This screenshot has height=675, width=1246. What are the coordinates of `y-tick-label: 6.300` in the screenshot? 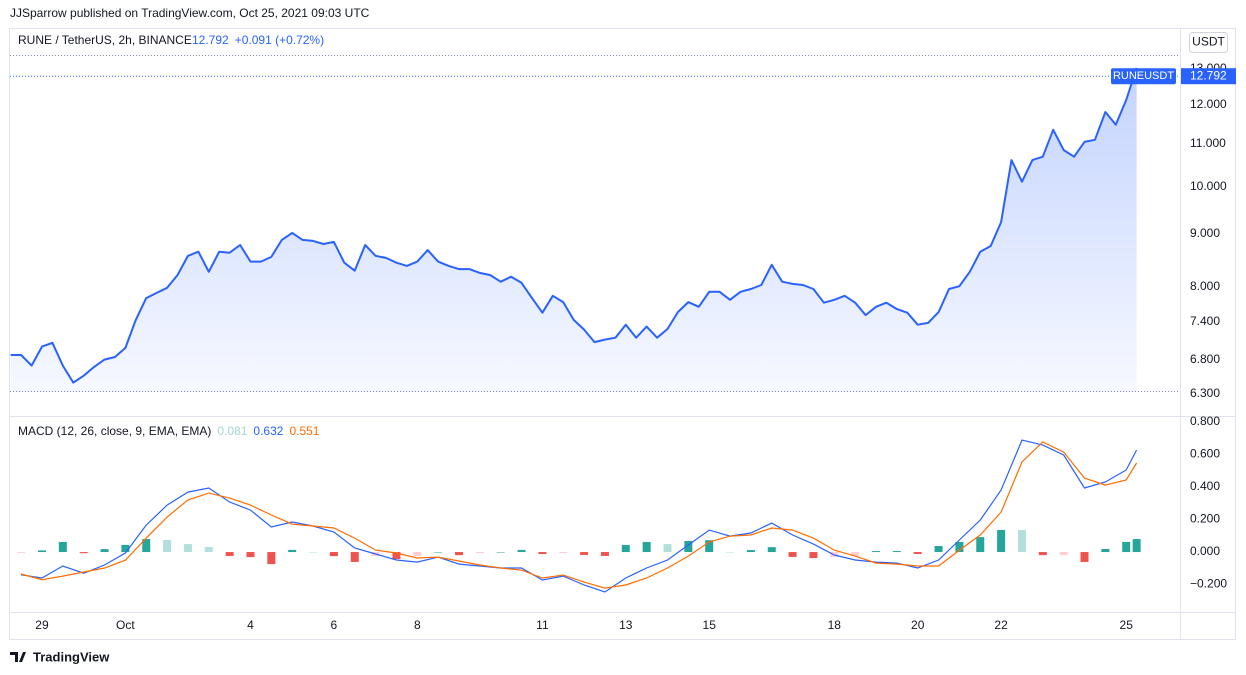 It's located at (1205, 393).